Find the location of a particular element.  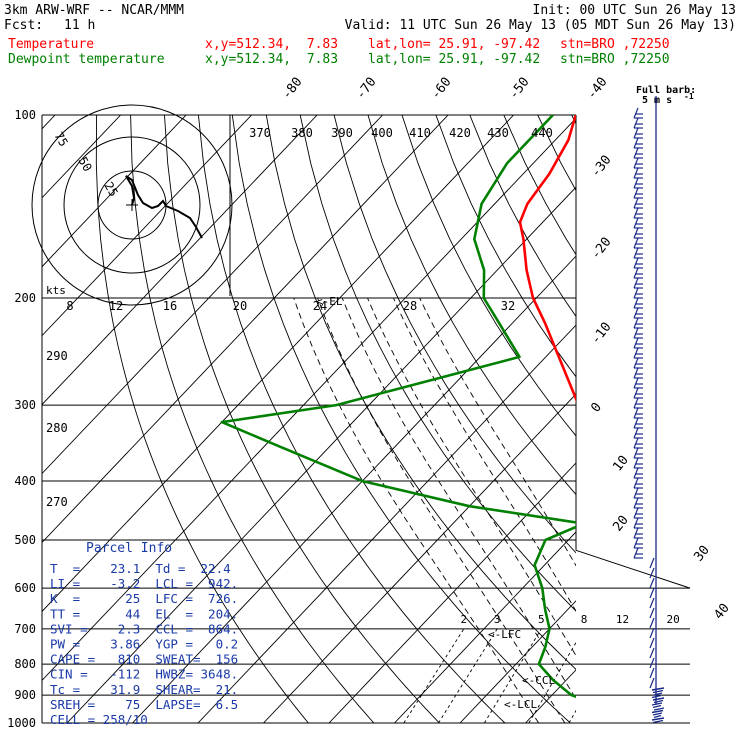

isotherm-label-top: -80 is located at coordinates (292, 89).